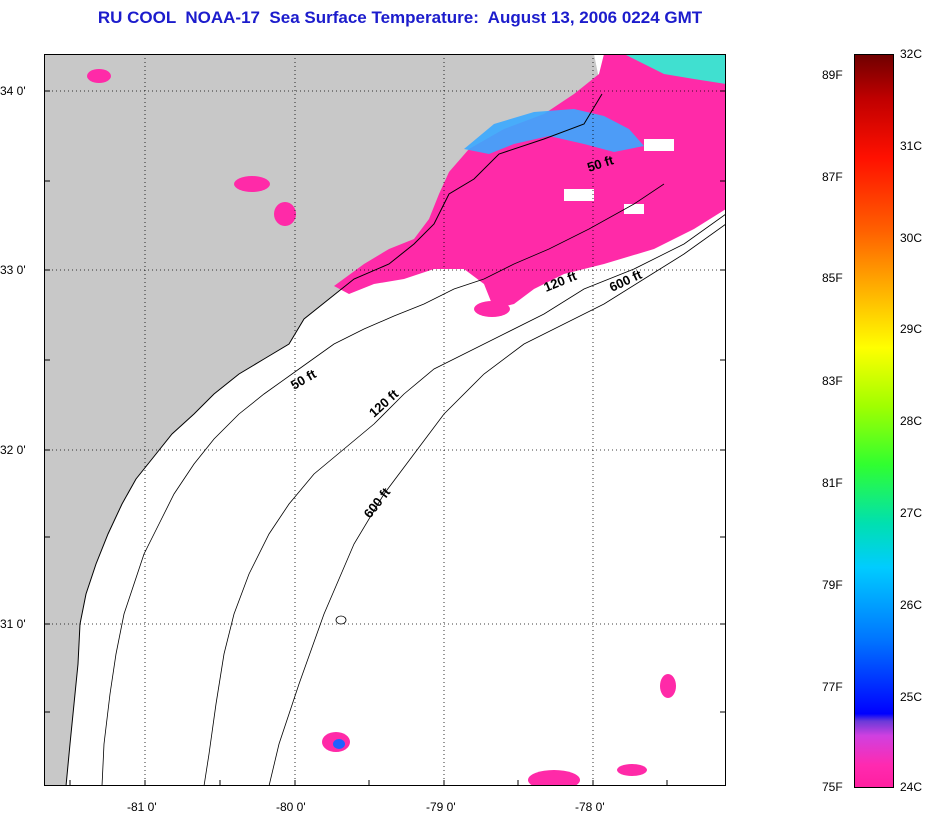 This screenshot has width=936, height=817. Describe the element at coordinates (339, 744) in the screenshot. I see `cool-patch` at that location.